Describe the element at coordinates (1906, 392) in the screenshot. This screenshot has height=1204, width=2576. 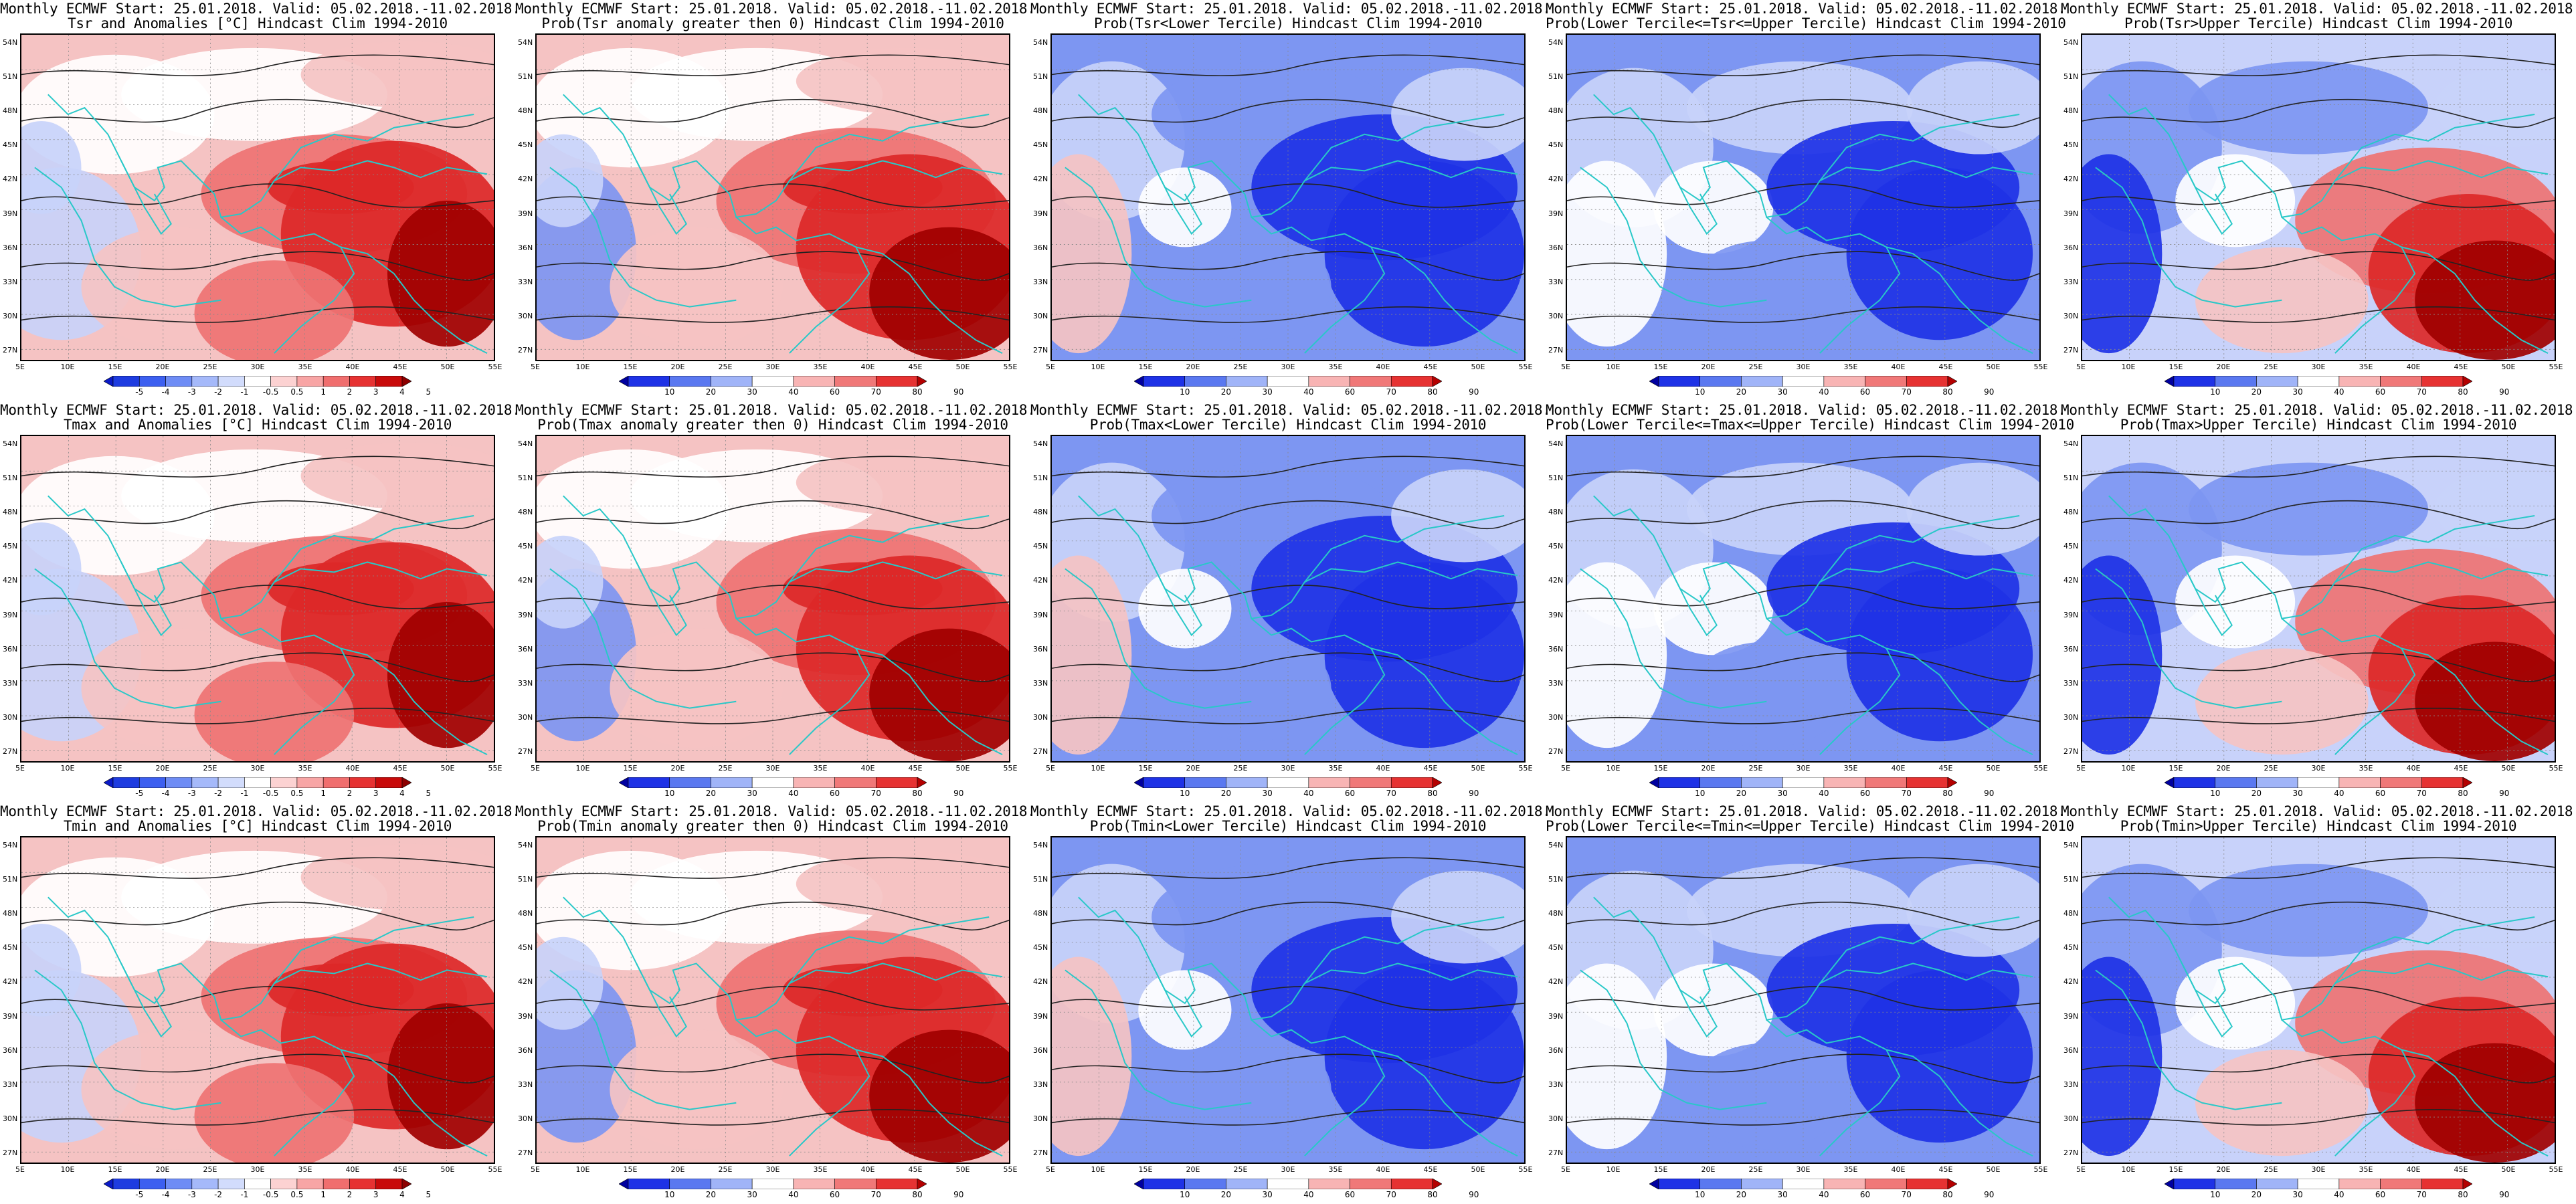
I see `colorbar-tick-label: 70` at that location.